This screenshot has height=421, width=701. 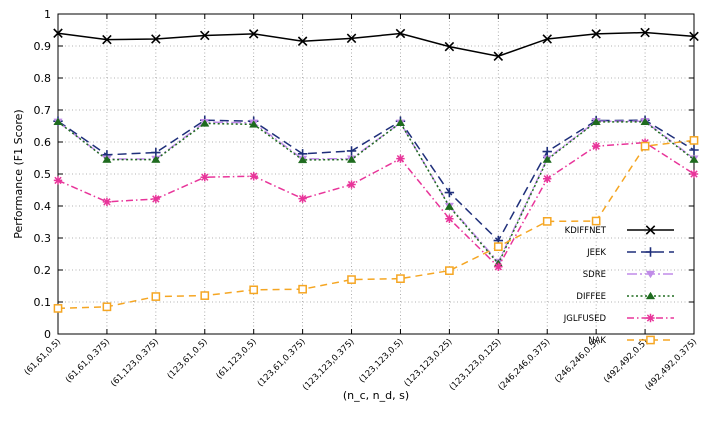 I want to click on x-tick-label: (123,61,0.375), so click(x=282, y=363).